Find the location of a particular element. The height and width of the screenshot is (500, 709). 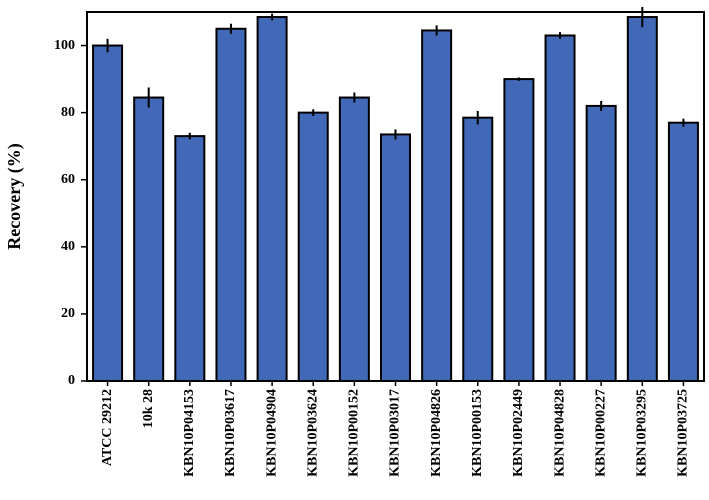

y-tick-label: 80 is located at coordinates (68, 112).